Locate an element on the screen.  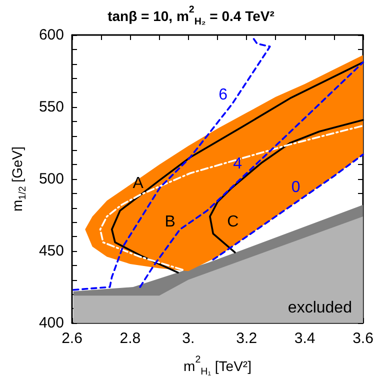
y-tick-label: 600 is located at coordinates (51, 35).